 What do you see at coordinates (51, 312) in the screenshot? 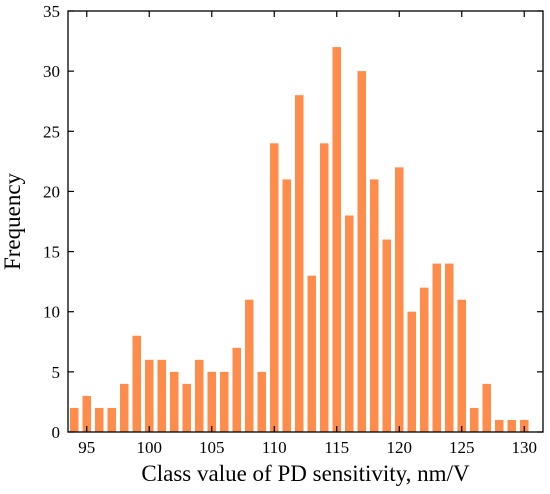
I see `y-tick-label: 10` at bounding box center [51, 312].